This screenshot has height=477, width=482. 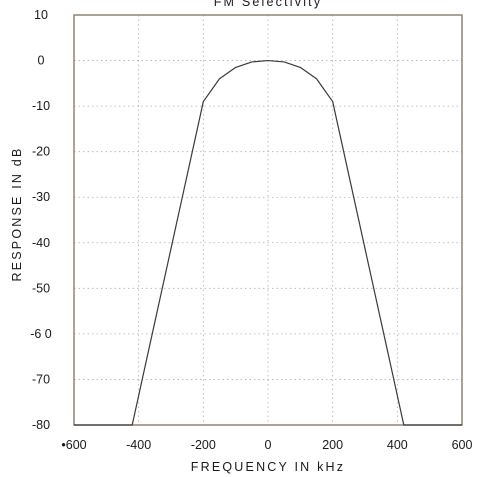 What do you see at coordinates (41, 15) in the screenshot?
I see `y-tick-label: 10` at bounding box center [41, 15].